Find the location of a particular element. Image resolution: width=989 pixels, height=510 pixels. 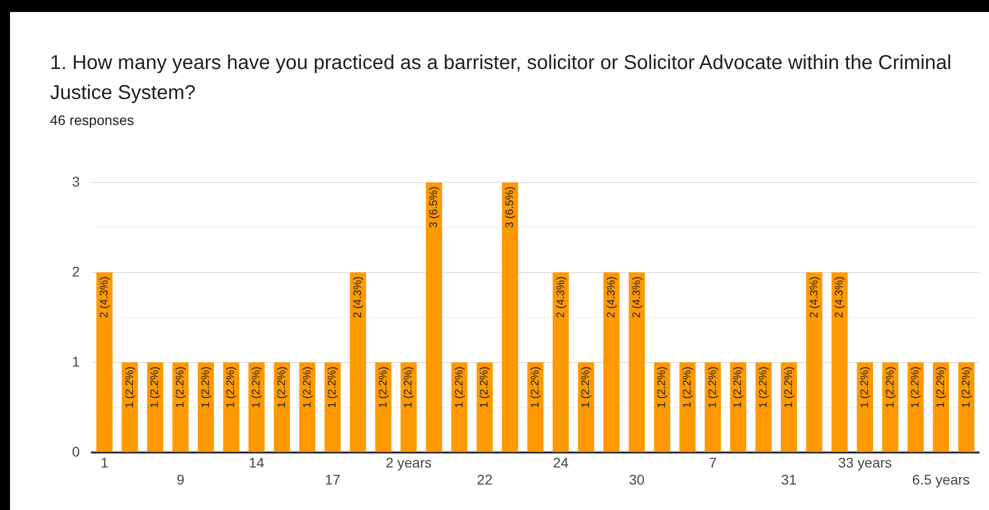

x-tick-label: 30 is located at coordinates (637, 479).